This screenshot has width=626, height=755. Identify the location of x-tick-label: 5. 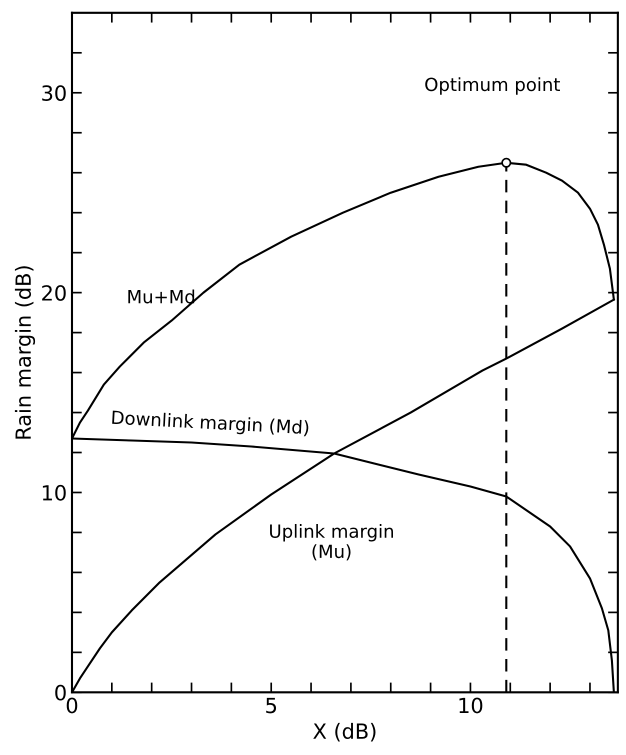
(271, 706).